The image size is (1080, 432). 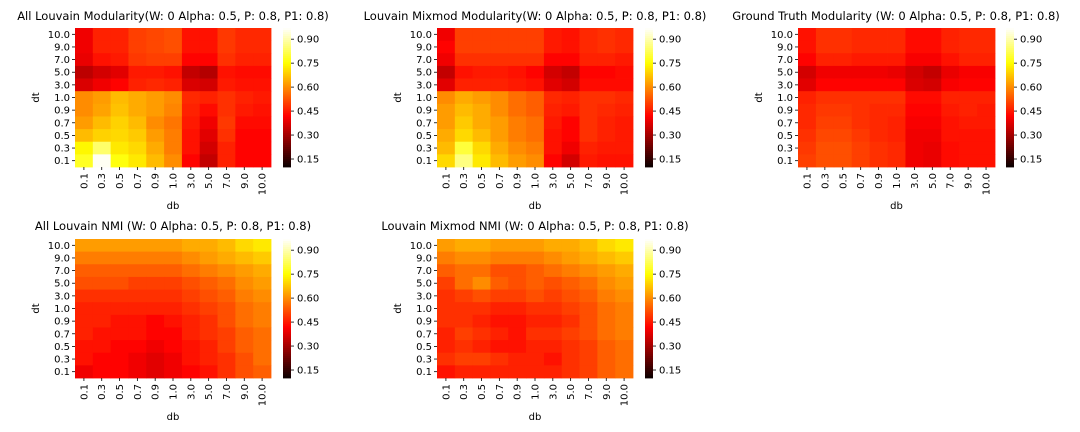 I want to click on y-tick-label: 1.0, so click(x=424, y=309).